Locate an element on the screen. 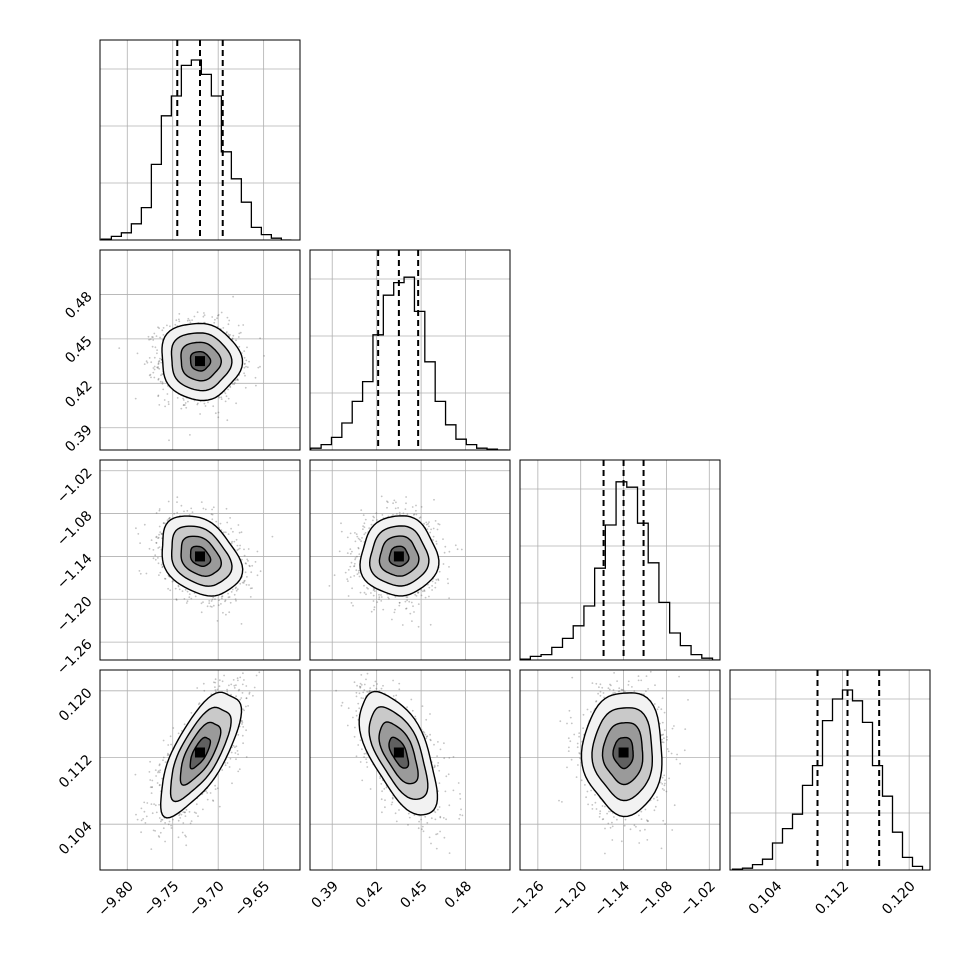 The image size is (970, 970). density-peak is located at coordinates (200, 361).